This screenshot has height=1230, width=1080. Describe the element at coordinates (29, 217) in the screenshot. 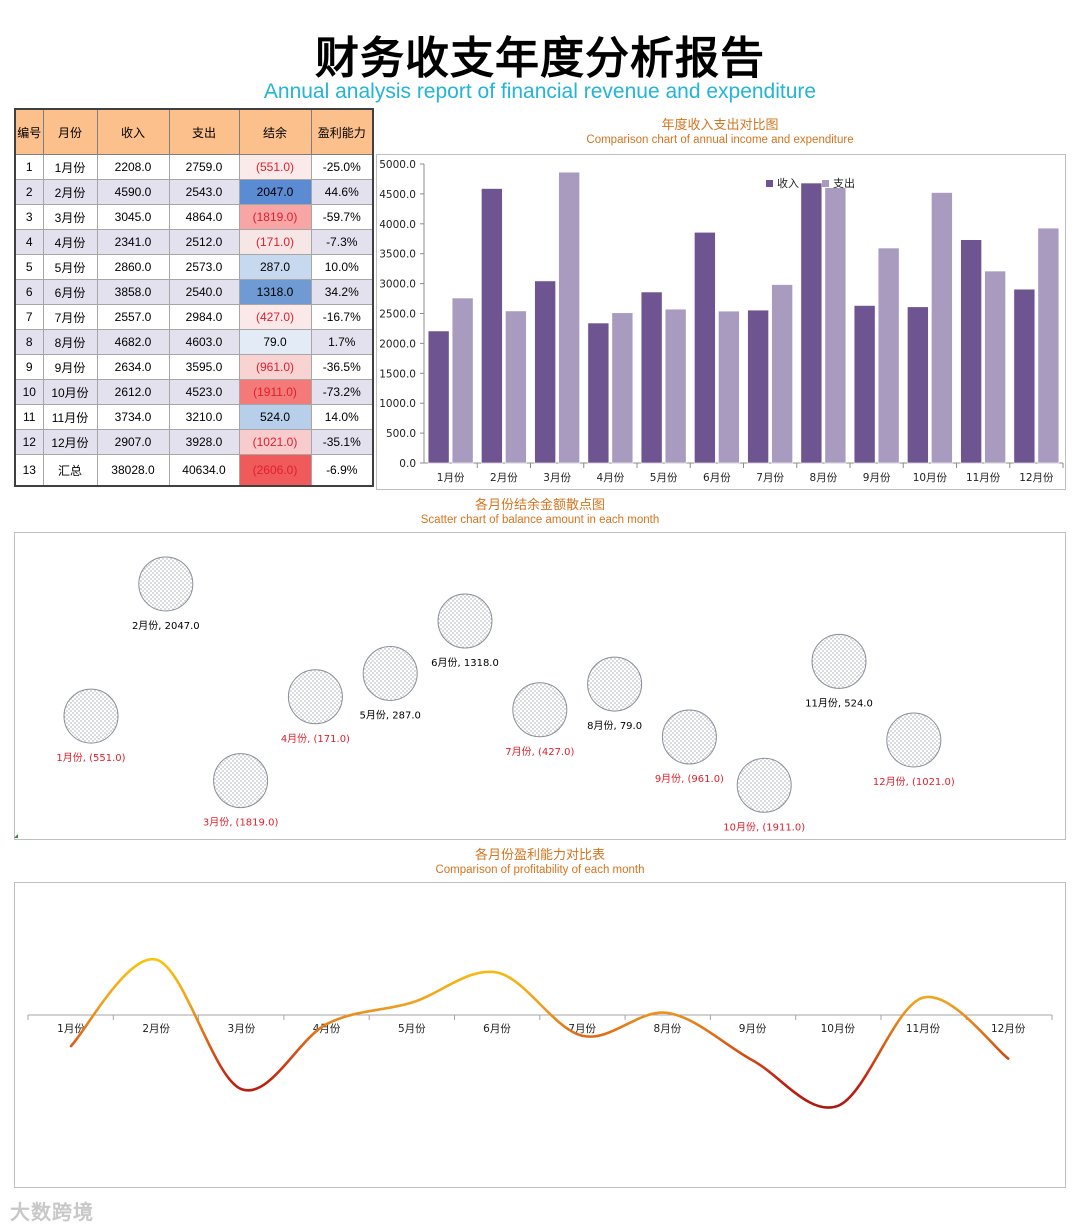

I see `cell-id: 3` at that location.